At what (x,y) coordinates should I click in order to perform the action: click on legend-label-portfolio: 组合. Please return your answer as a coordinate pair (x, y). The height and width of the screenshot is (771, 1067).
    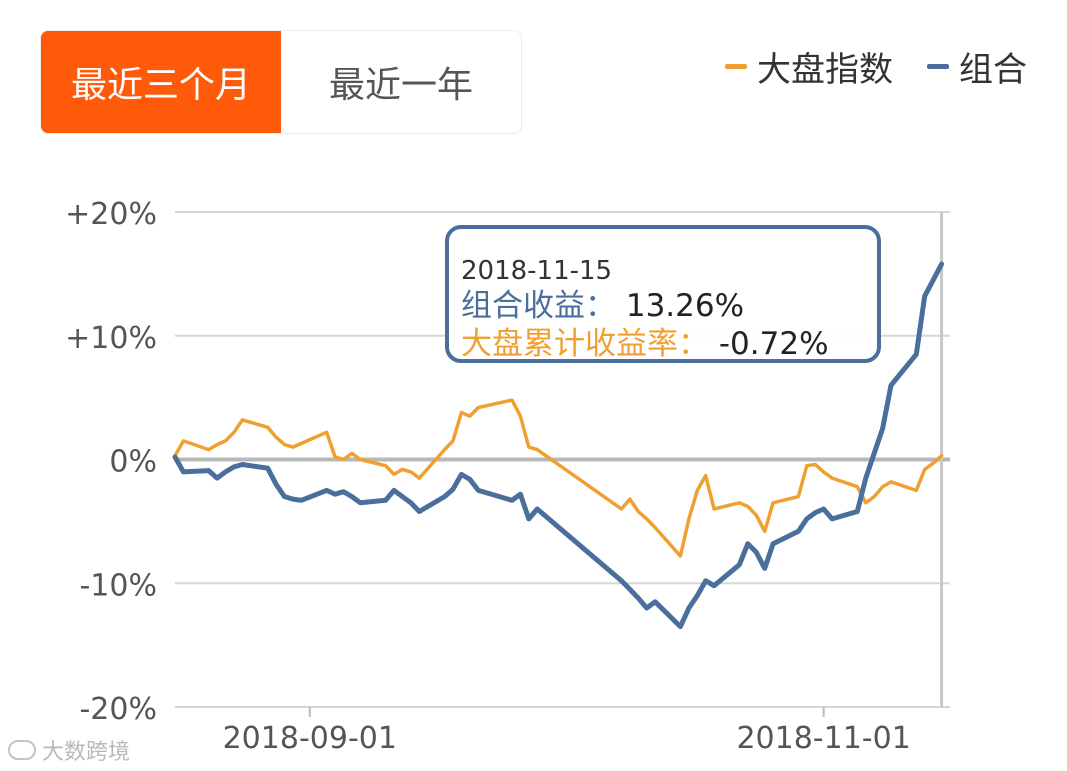
    Looking at the image, I should click on (993, 70).